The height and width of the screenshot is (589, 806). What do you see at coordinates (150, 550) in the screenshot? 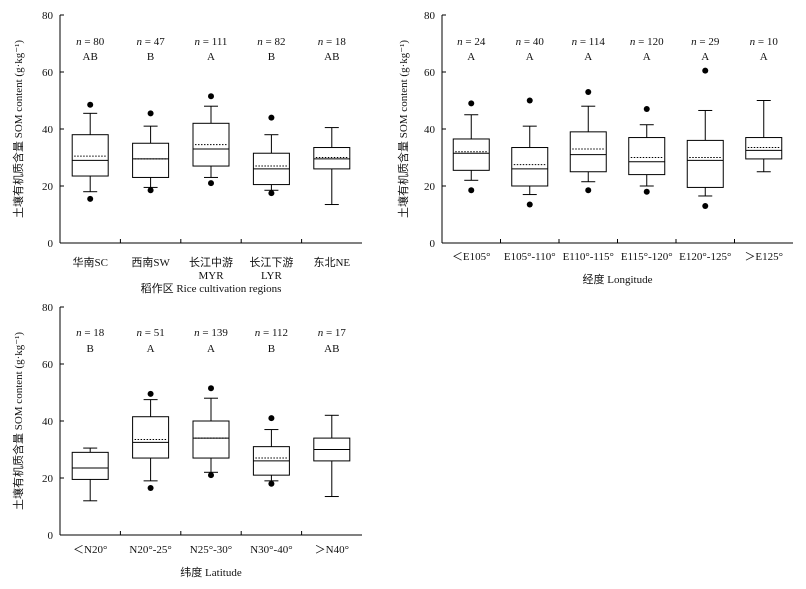
I see `category-label: N20°-25°` at bounding box center [150, 550].